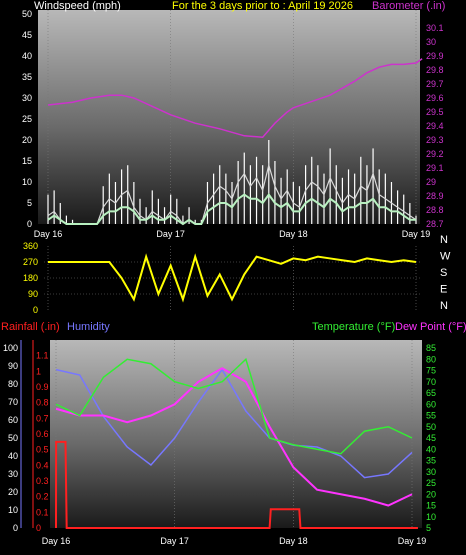  What do you see at coordinates (27, 119) in the screenshot?
I see `windspeed-tick-label: 25` at bounding box center [27, 119].